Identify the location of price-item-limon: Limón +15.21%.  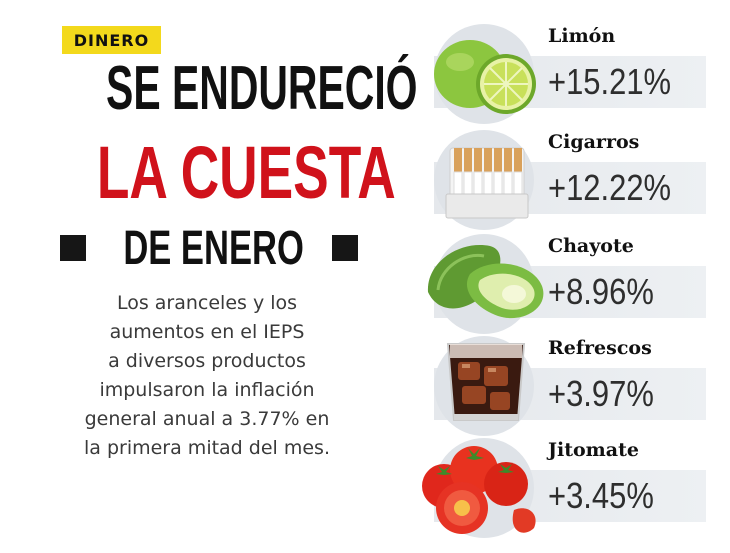
(560, 73).